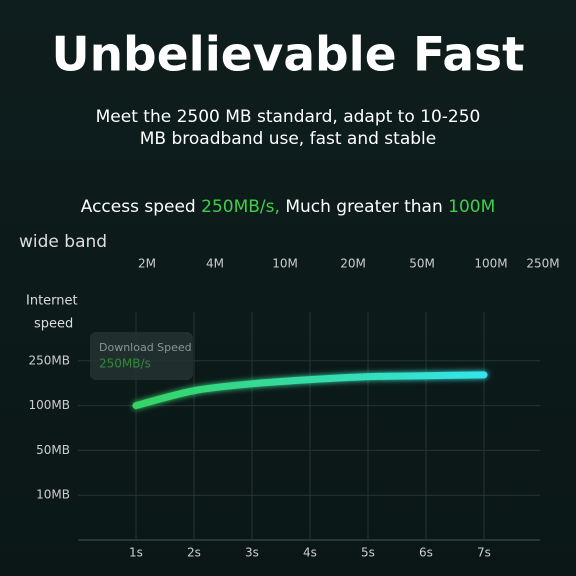 The image size is (576, 576). Describe the element at coordinates (215, 264) in the screenshot. I see `band-tick-label: 4M` at that location.